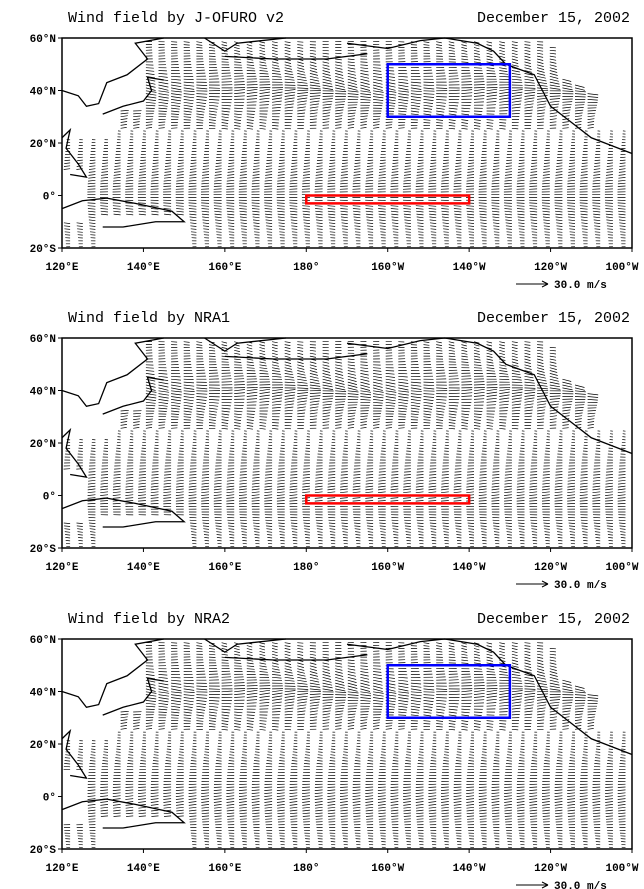  What do you see at coordinates (149, 318) in the screenshot?
I see `panel-title: Wind field by NRA1` at bounding box center [149, 318].